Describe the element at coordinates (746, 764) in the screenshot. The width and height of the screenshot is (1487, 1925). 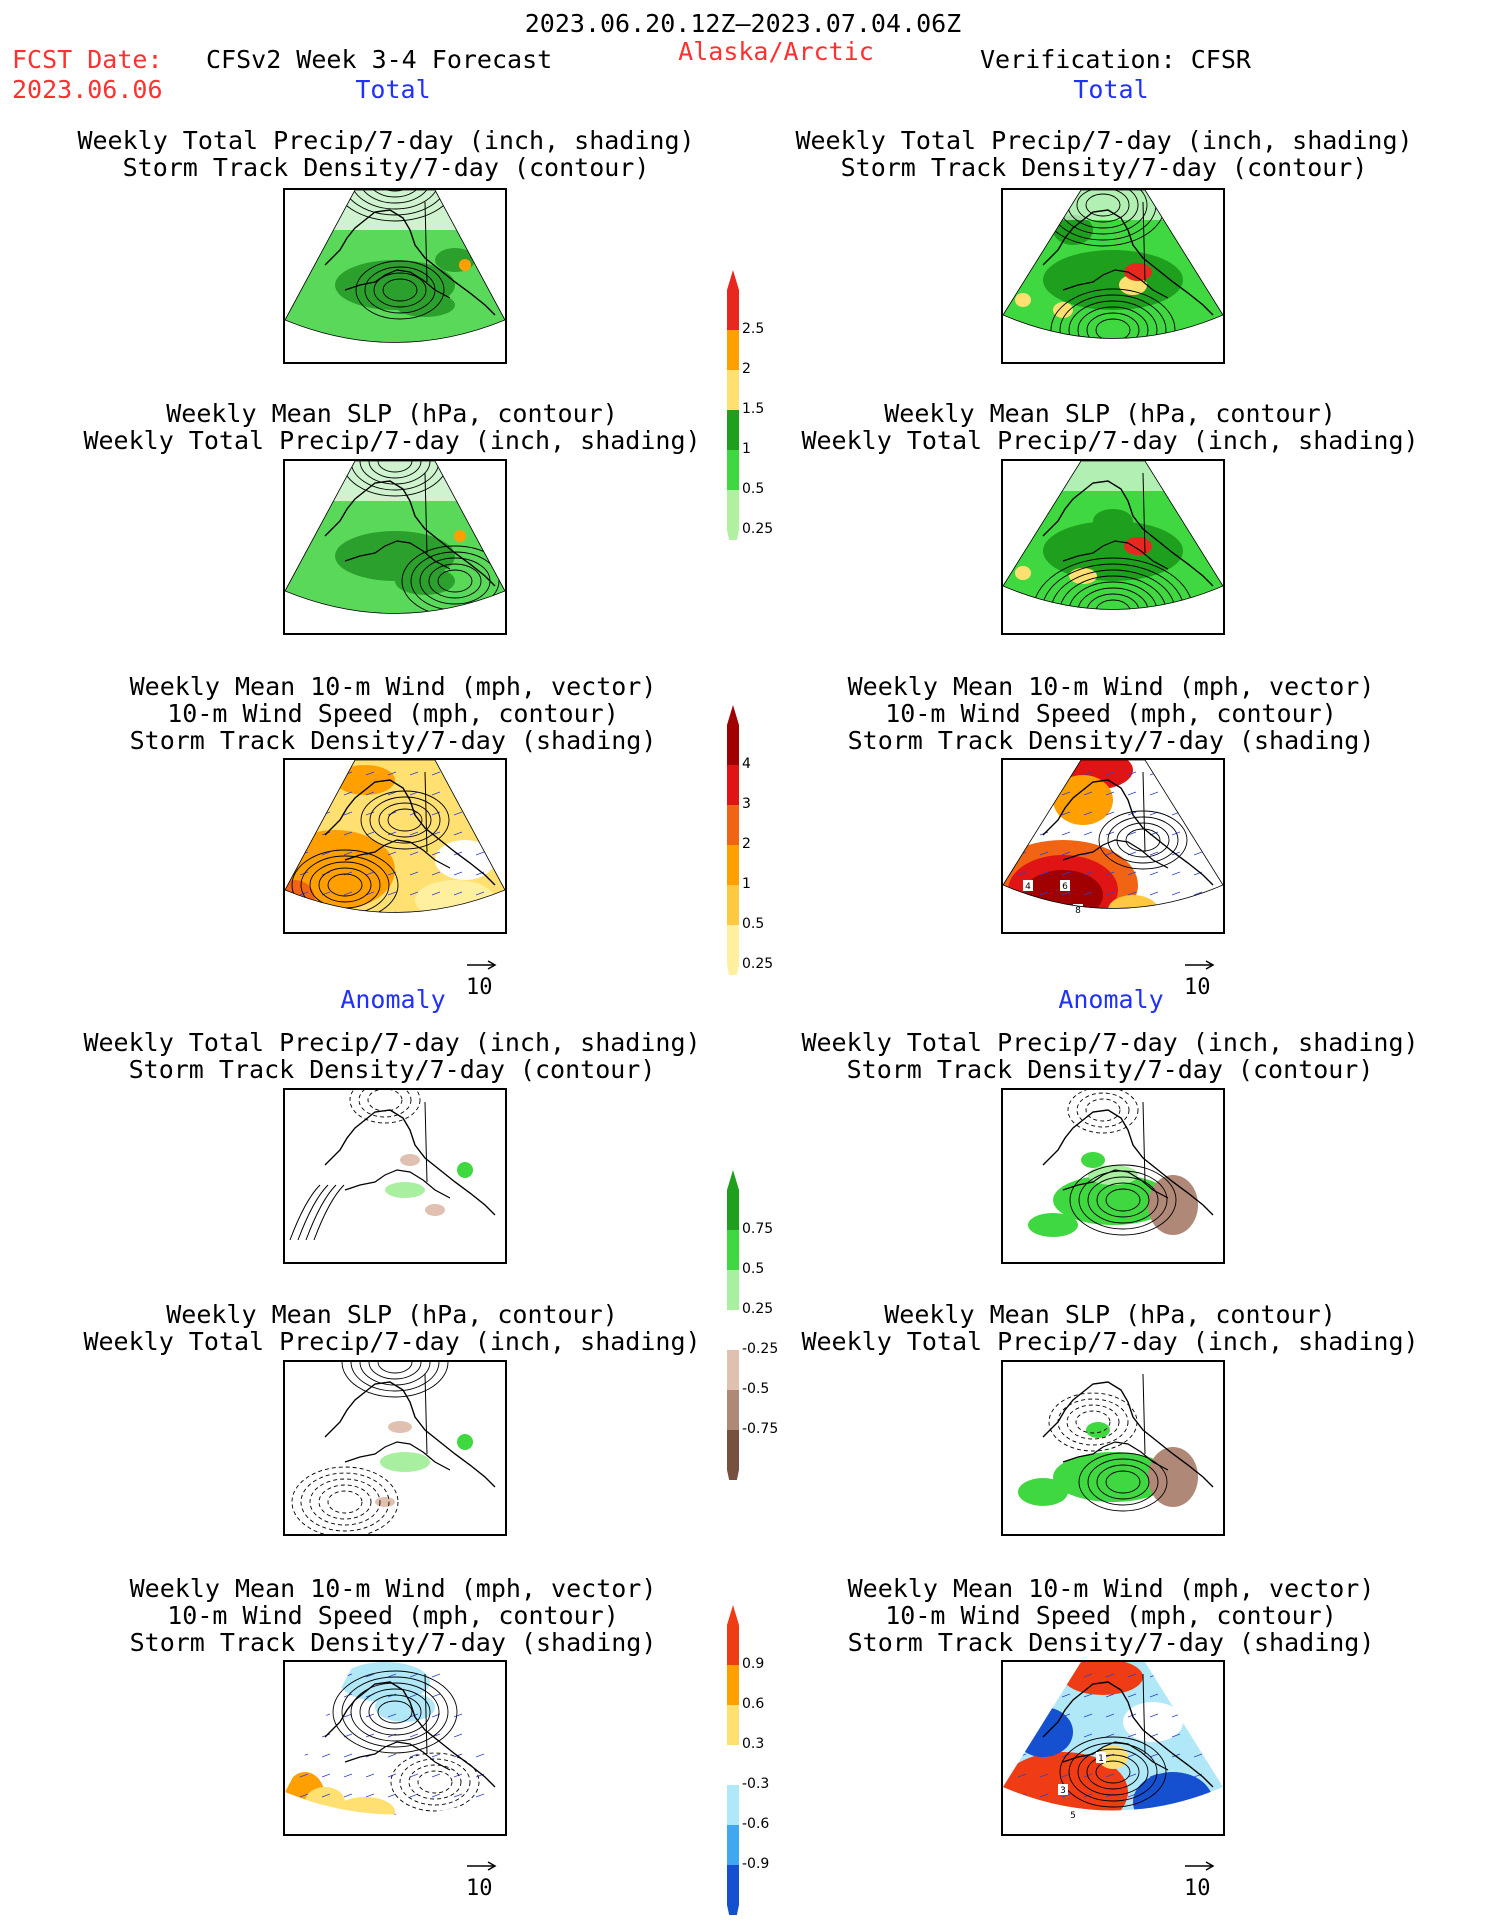
I see `colorbar-tick-label: 4` at that location.